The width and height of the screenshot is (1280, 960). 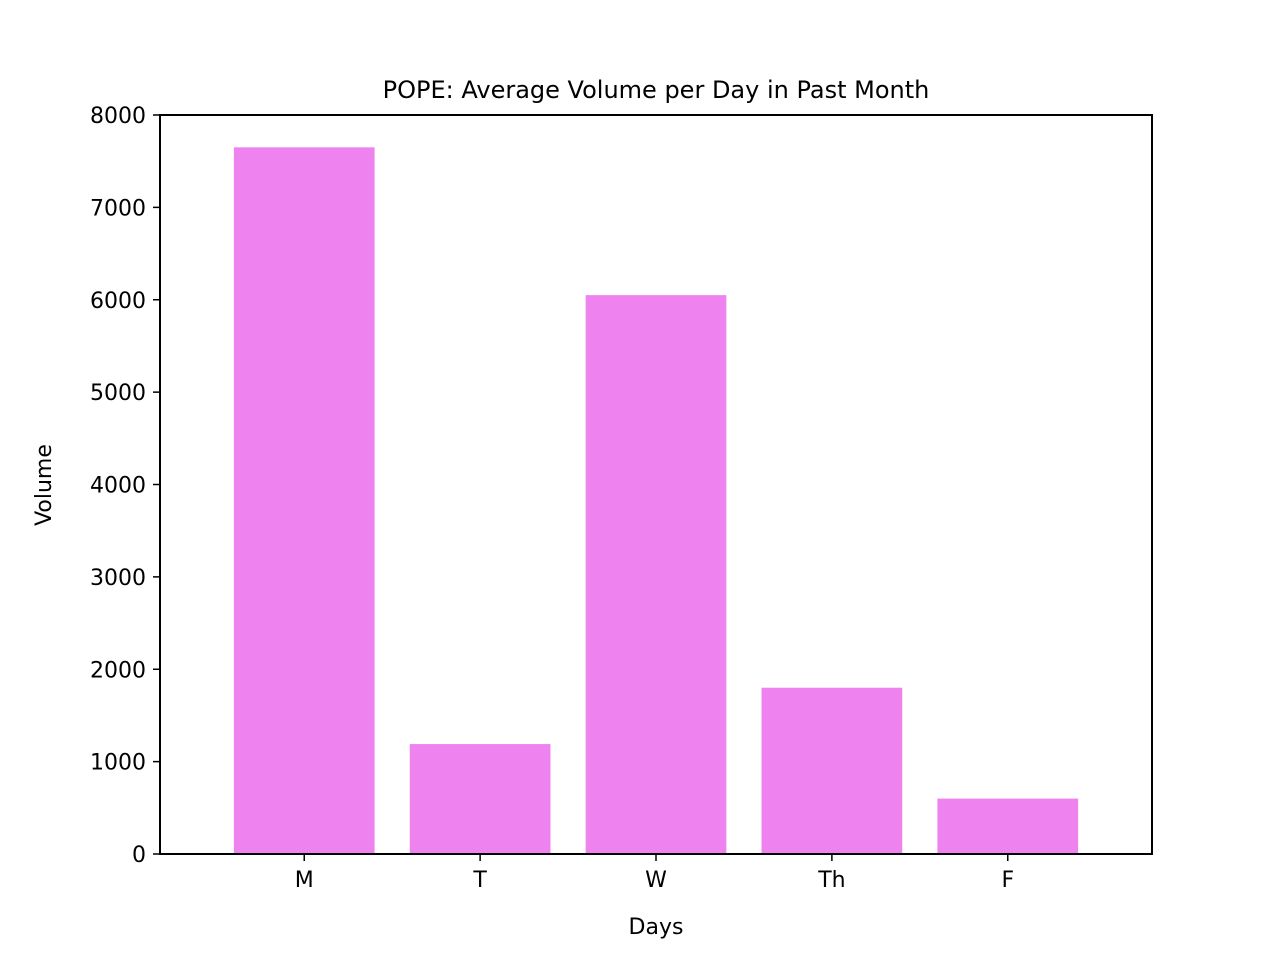 What do you see at coordinates (1007, 880) in the screenshot?
I see `x-tick-label: F` at bounding box center [1007, 880].